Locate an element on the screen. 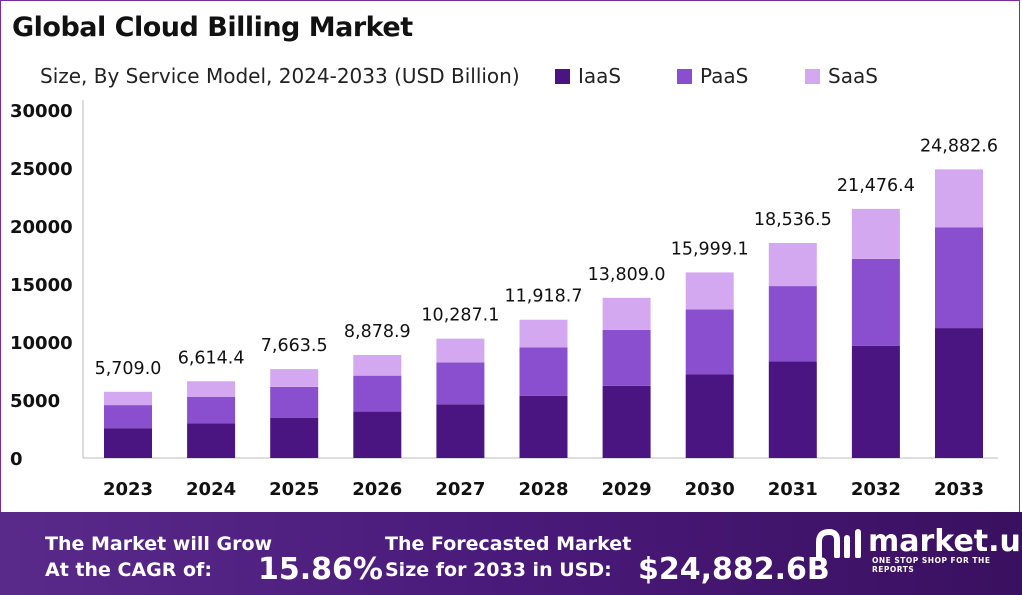 The width and height of the screenshot is (1022, 595). x-tick-label: 2031 is located at coordinates (793, 489).